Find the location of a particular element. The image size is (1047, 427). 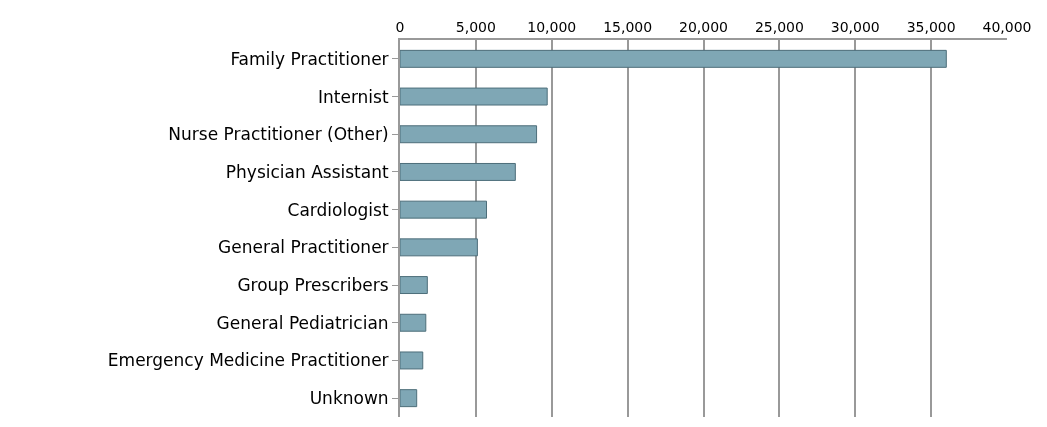

x-tick-label: 25,000 is located at coordinates (779, 27).